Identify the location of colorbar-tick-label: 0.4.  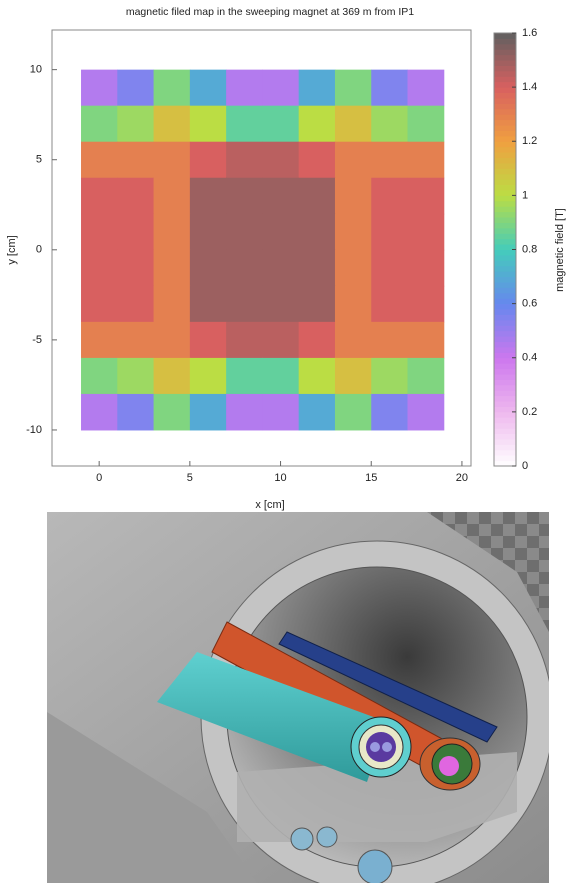
(529, 358).